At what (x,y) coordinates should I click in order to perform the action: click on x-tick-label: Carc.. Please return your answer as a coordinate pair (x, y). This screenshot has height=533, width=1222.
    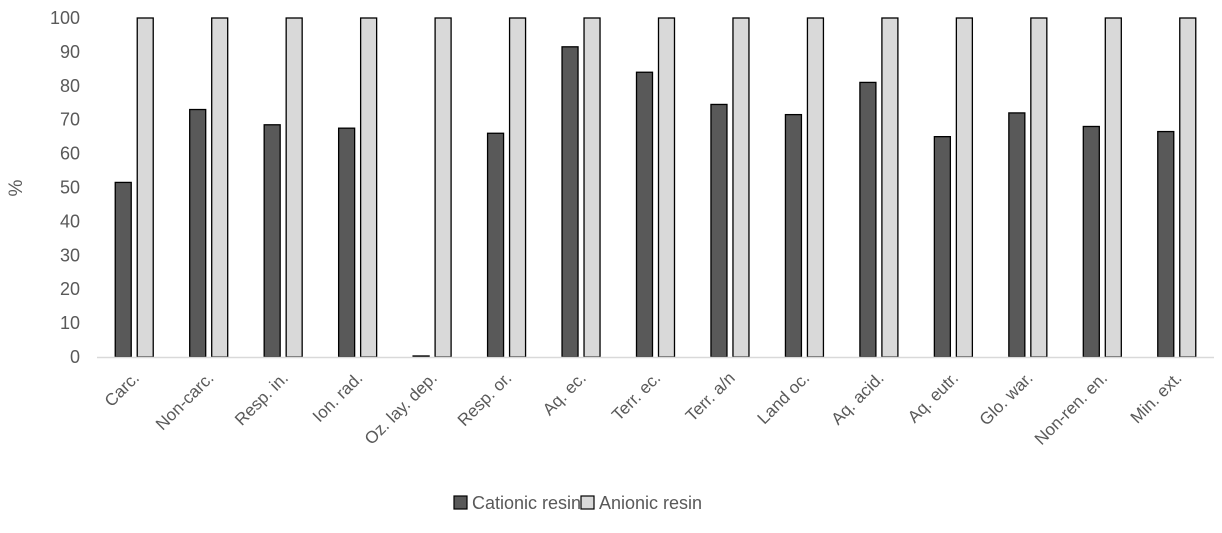
    Looking at the image, I should click on (122, 389).